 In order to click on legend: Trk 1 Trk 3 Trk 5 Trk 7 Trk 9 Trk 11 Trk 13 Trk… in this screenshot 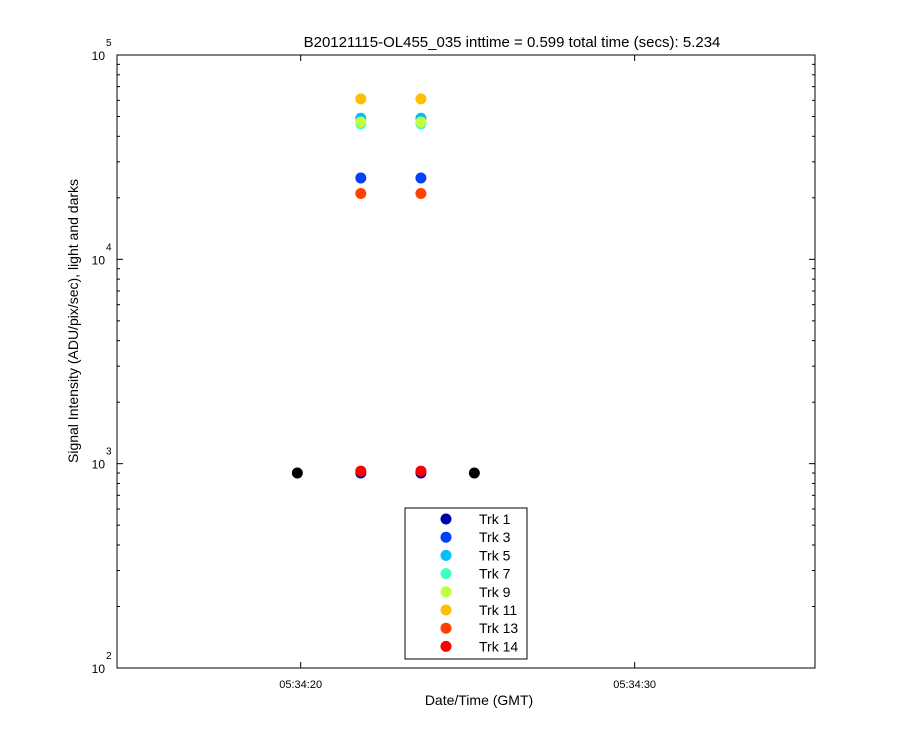, I will do `click(466, 583)`.